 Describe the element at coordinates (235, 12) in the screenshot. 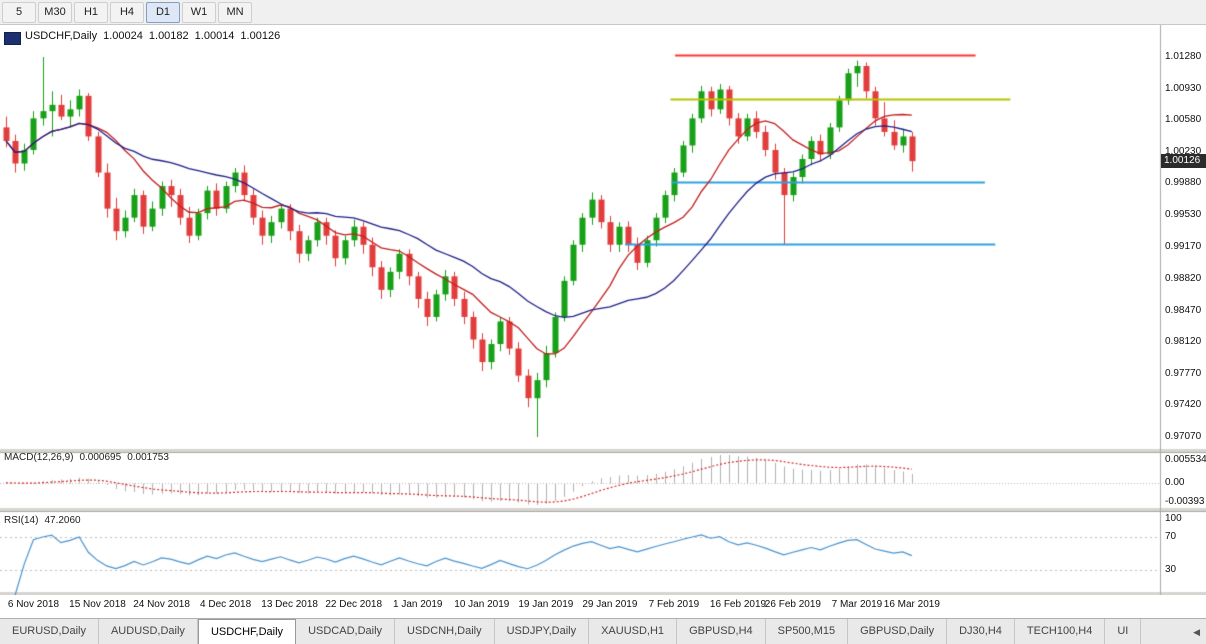

I see `timeframe-button-mn: MN` at that location.